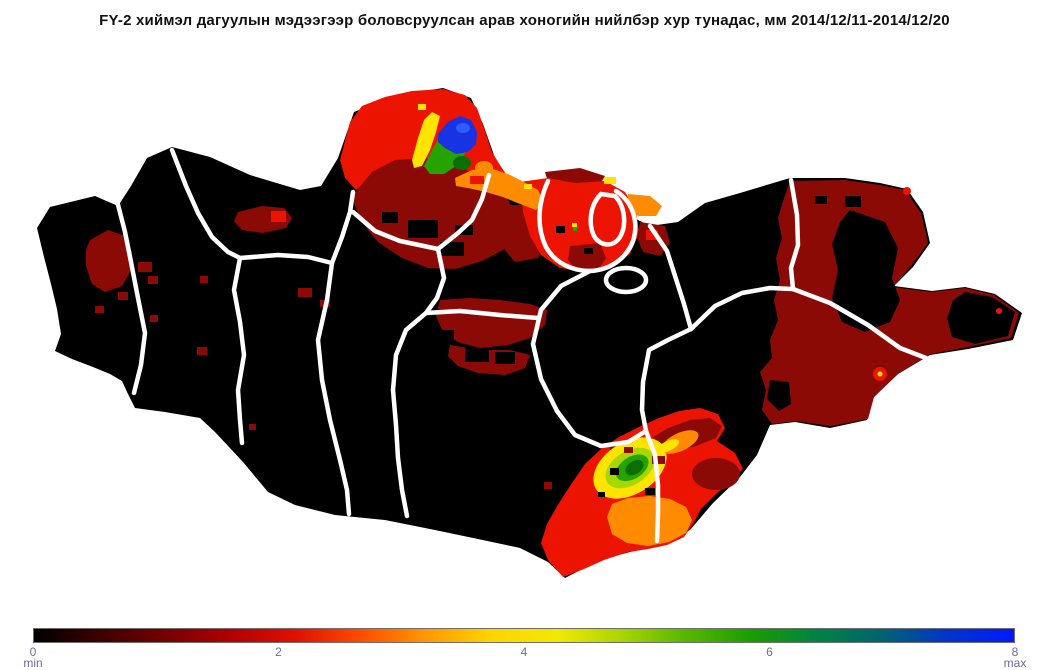  I want to click on patch-orange-ne-selenge, so click(645, 205).